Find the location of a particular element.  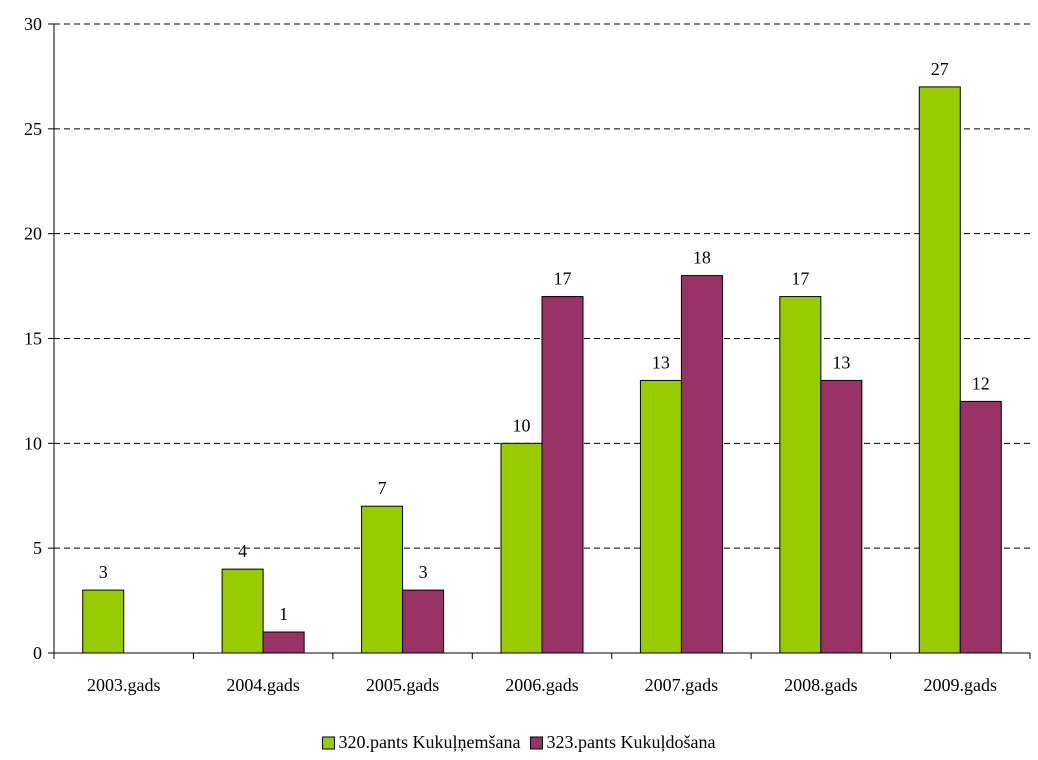

legend-label: 320.pants Kukuļņemšana is located at coordinates (430, 742).